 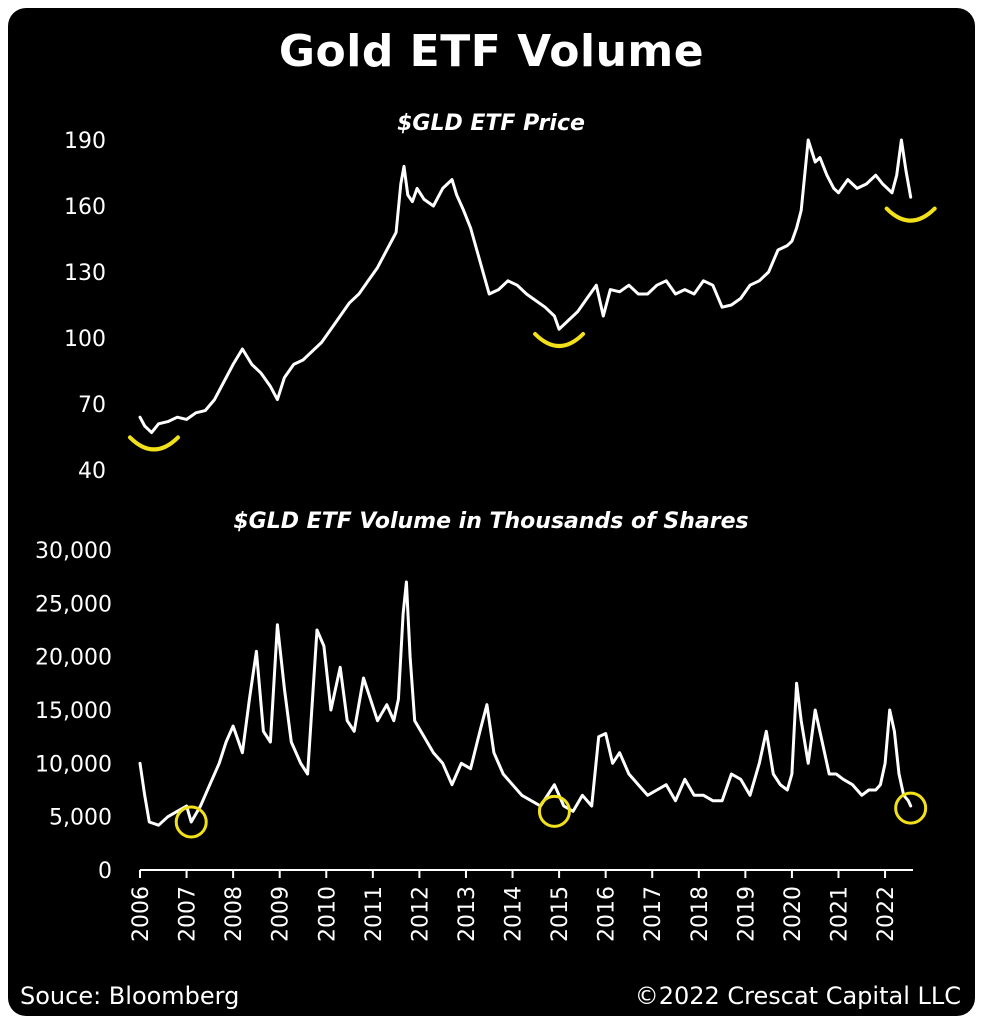 I want to click on y-tick-label: 190, so click(x=85, y=141).